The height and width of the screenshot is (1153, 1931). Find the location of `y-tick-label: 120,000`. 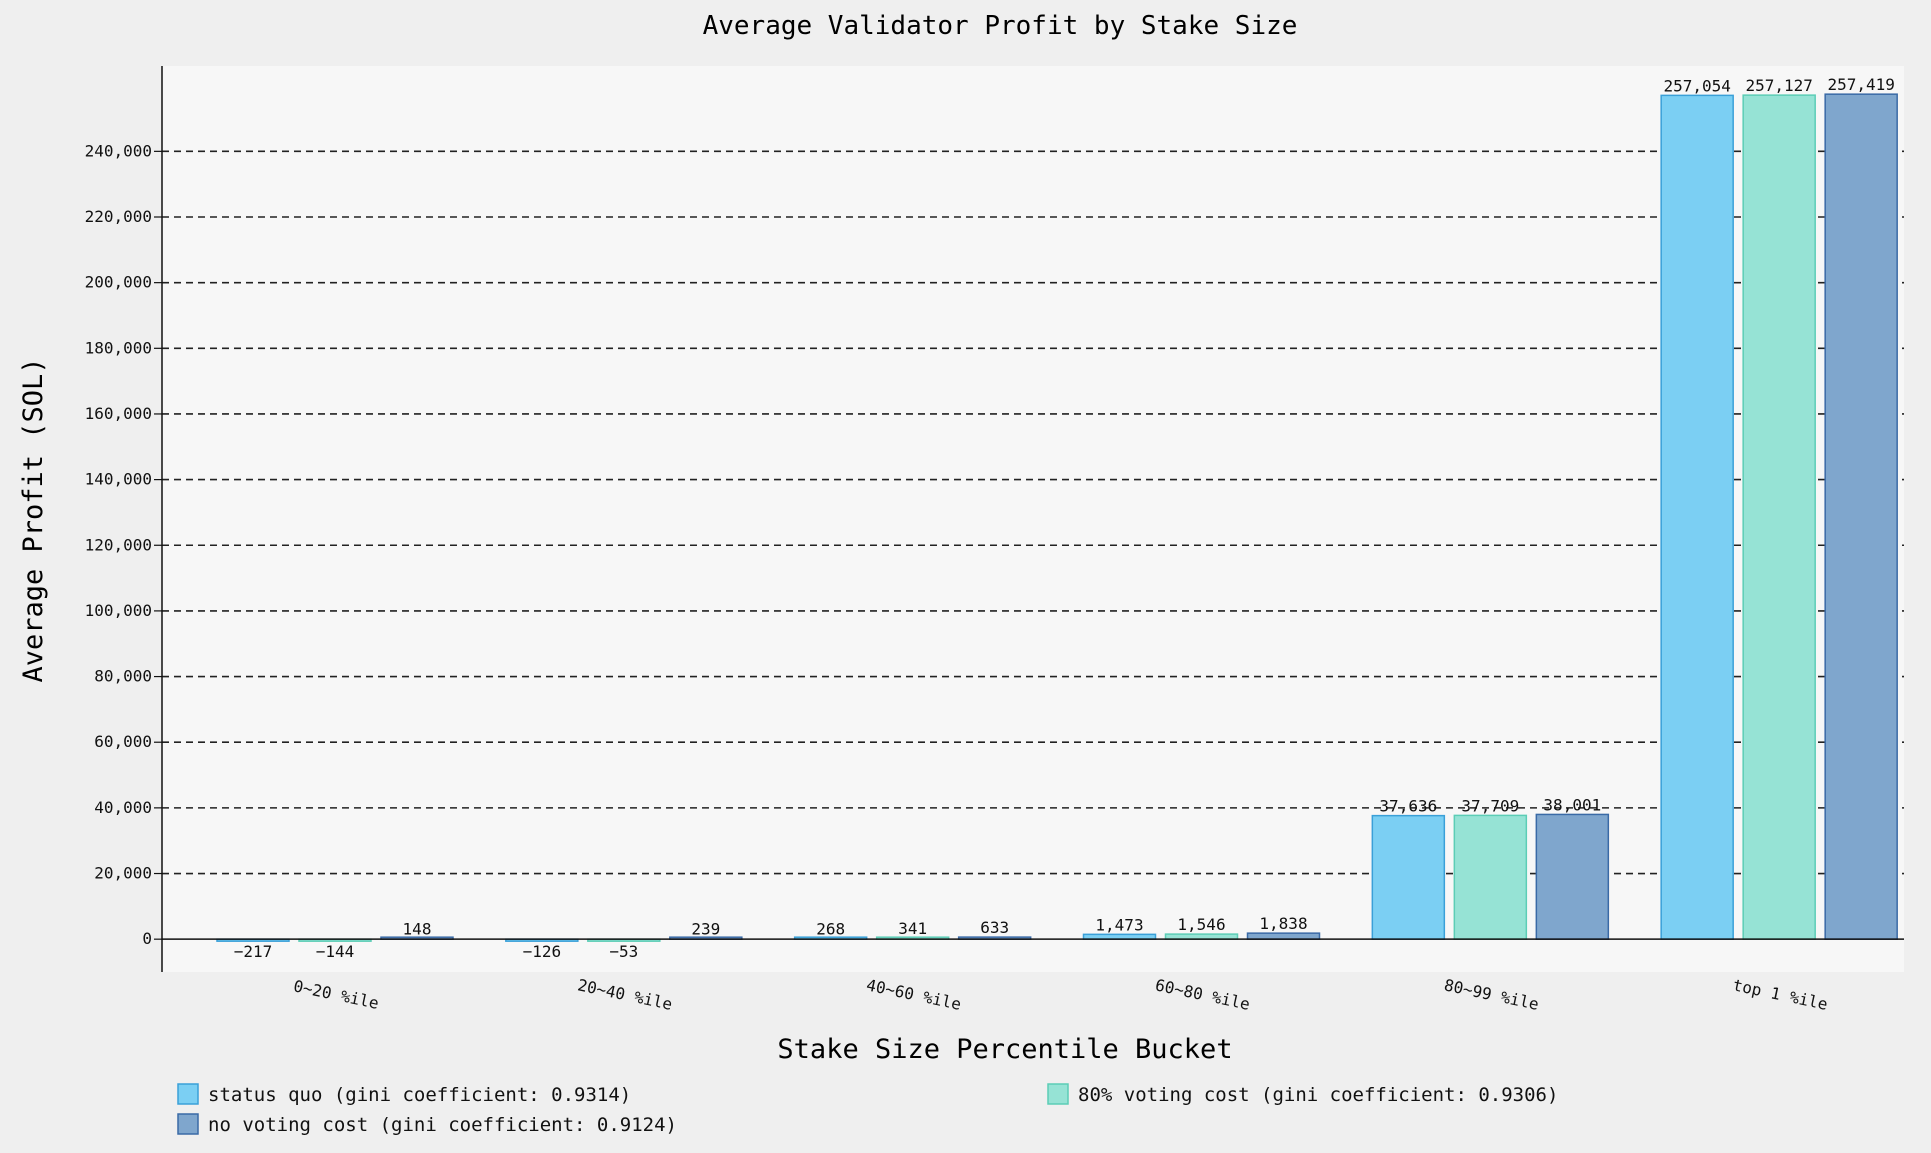

y-tick-label: 120,000 is located at coordinates (118, 544).